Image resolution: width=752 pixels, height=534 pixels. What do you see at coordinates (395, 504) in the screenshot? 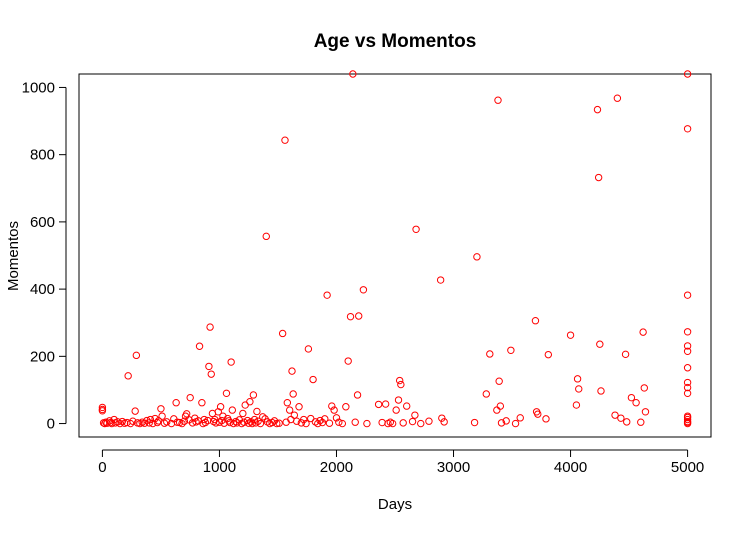
I see `x-axis-label: Days` at bounding box center [395, 504].